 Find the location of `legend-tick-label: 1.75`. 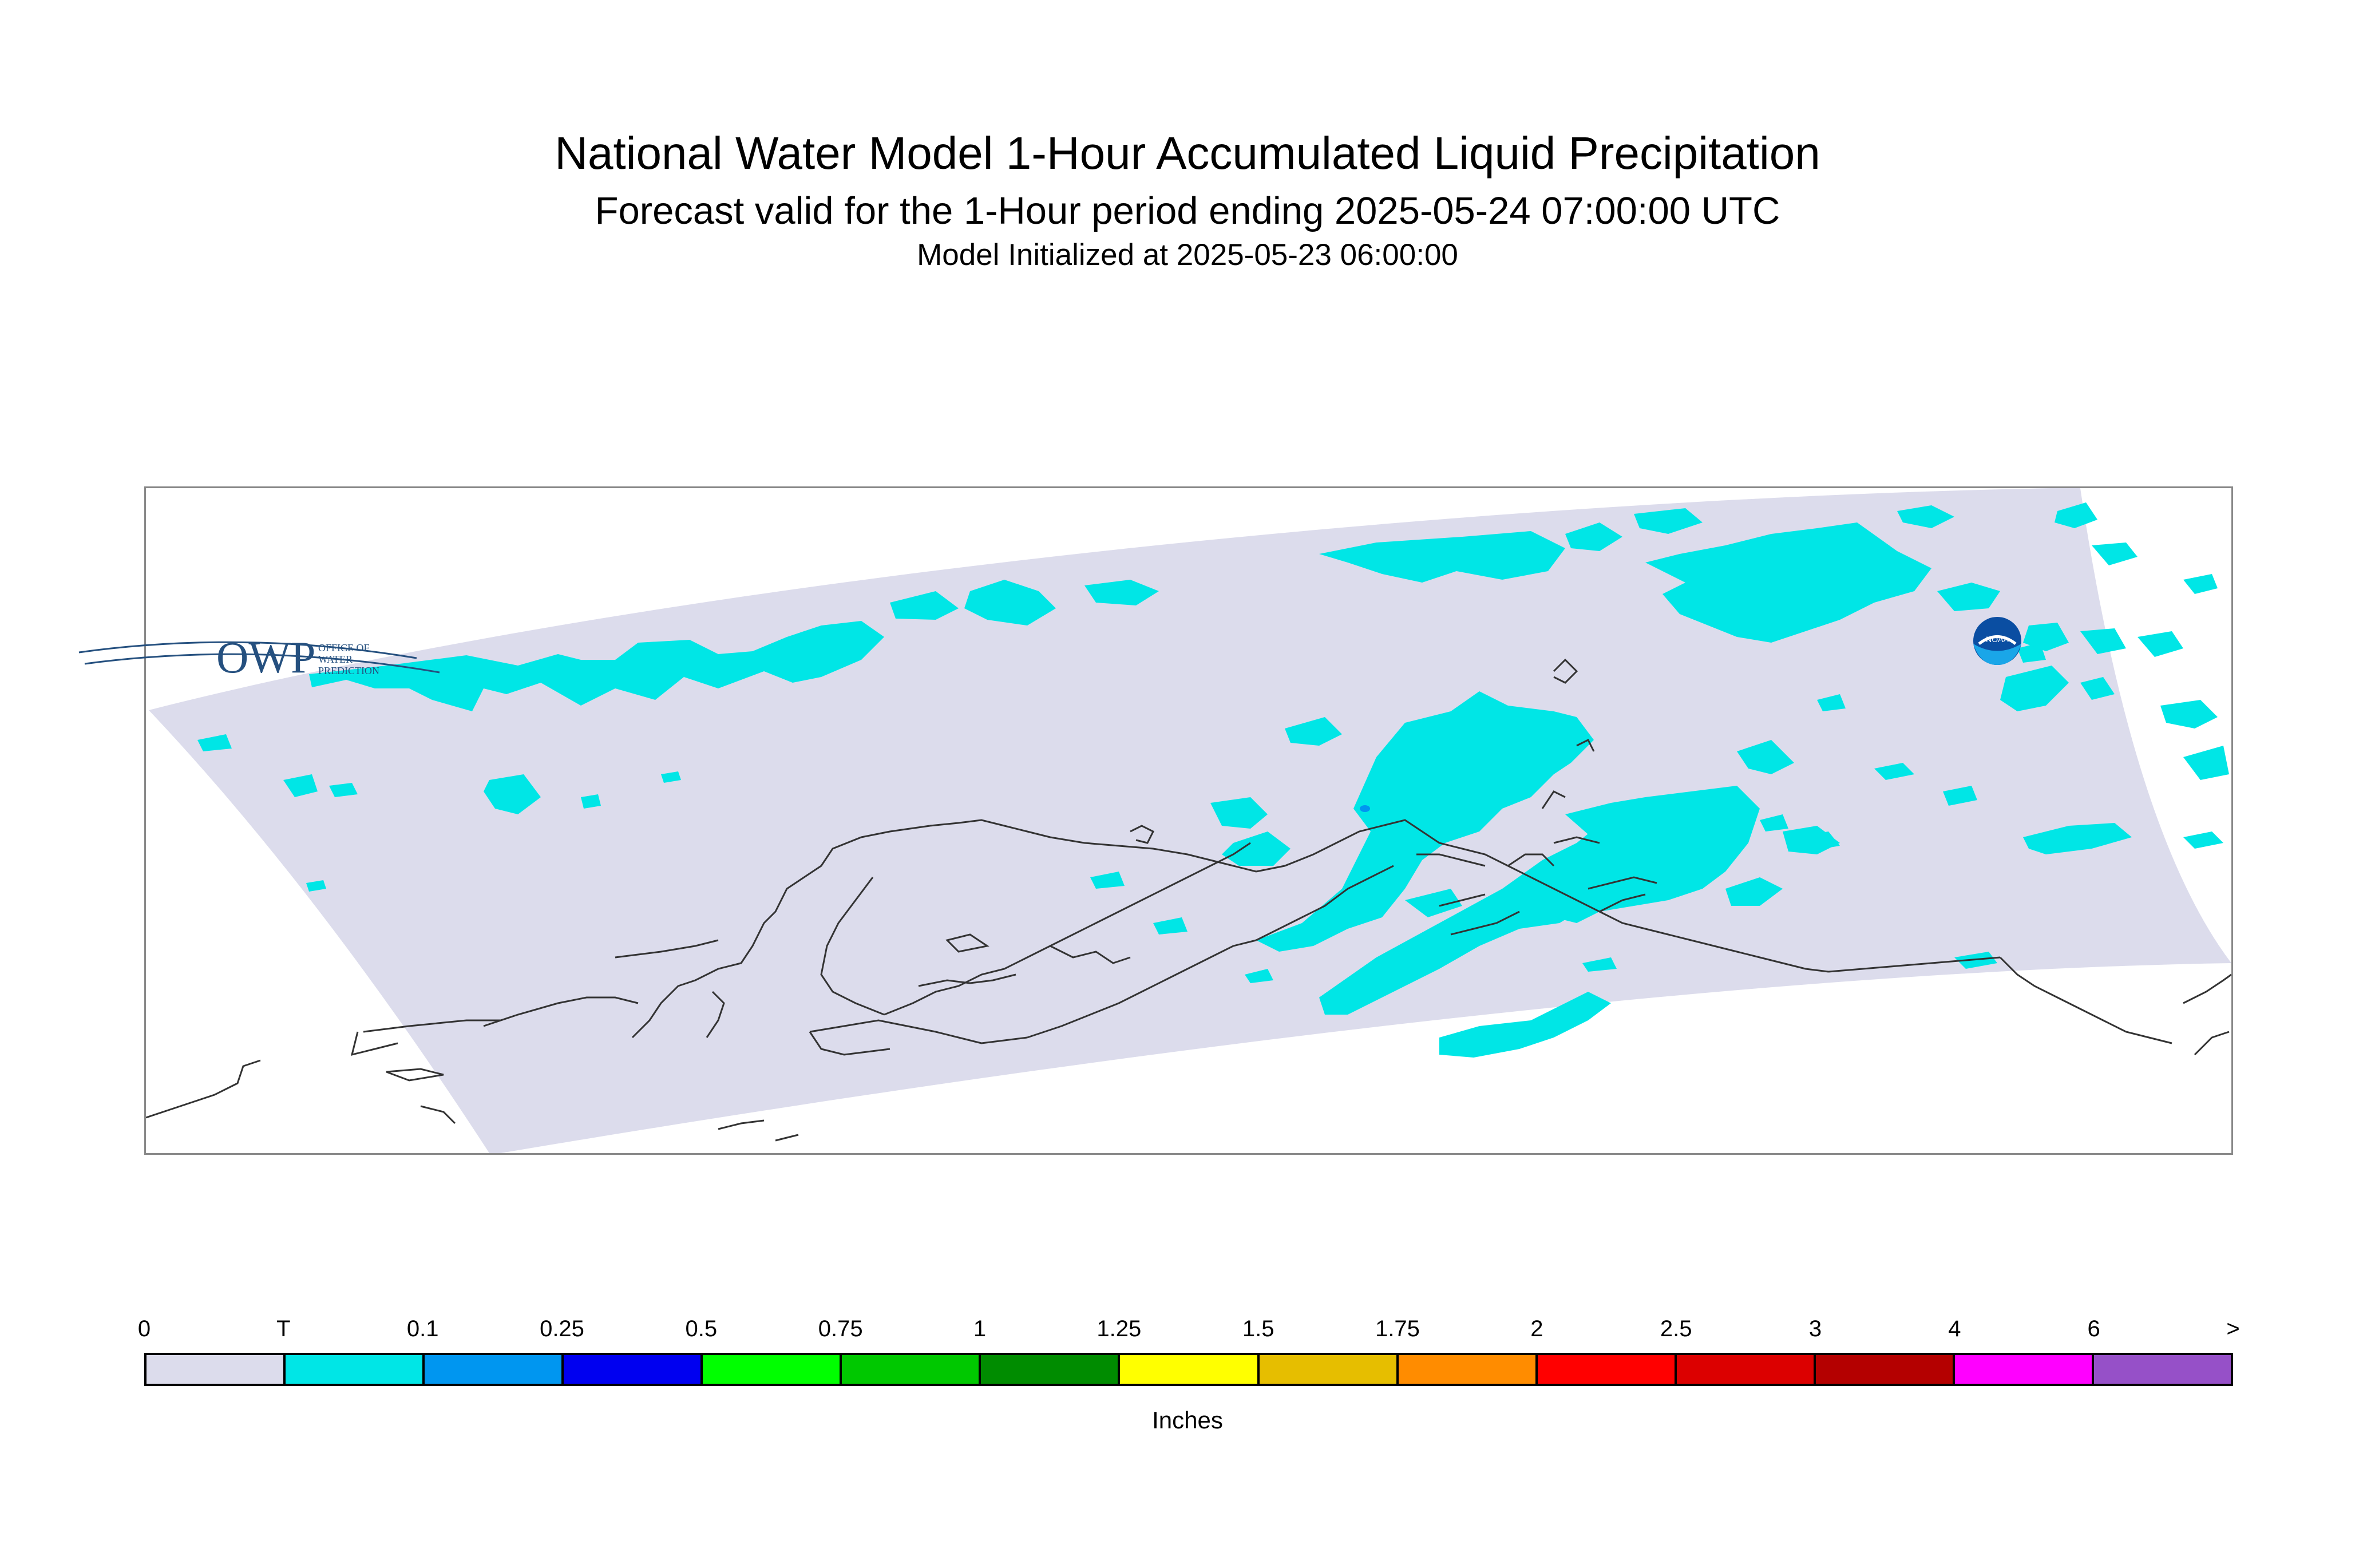

legend-tick-label: 1.75 is located at coordinates (1398, 1328).